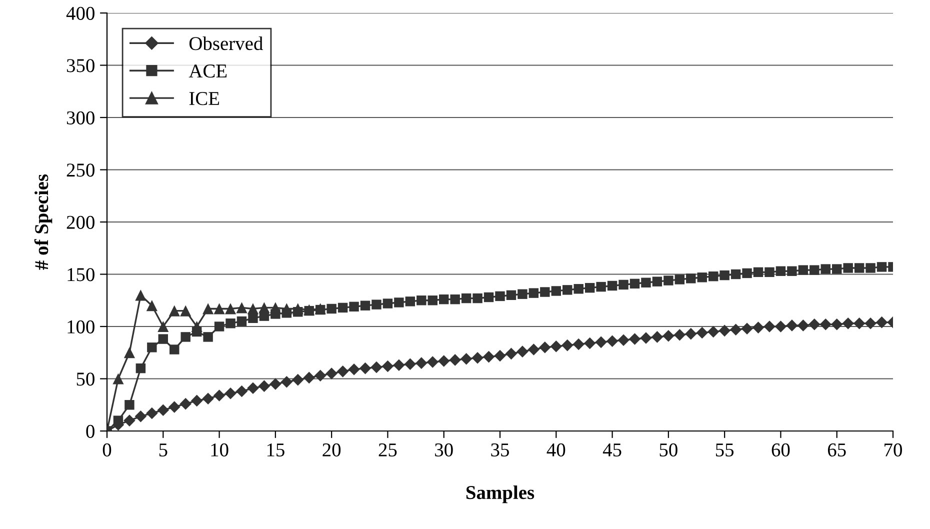 Image resolution: width=930 pixels, height=529 pixels. What do you see at coordinates (204, 99) in the screenshot?
I see `legend-label: ICE` at bounding box center [204, 99].